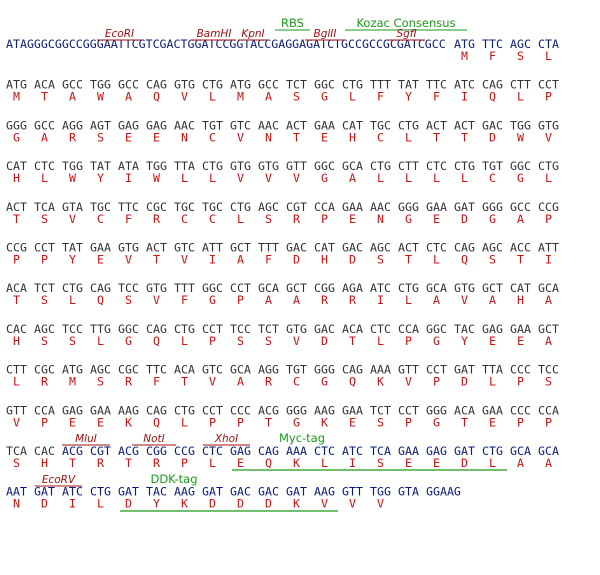 The image size is (600, 575). Describe the element at coordinates (100, 207) in the screenshot. I see `codon: TGC` at that location.